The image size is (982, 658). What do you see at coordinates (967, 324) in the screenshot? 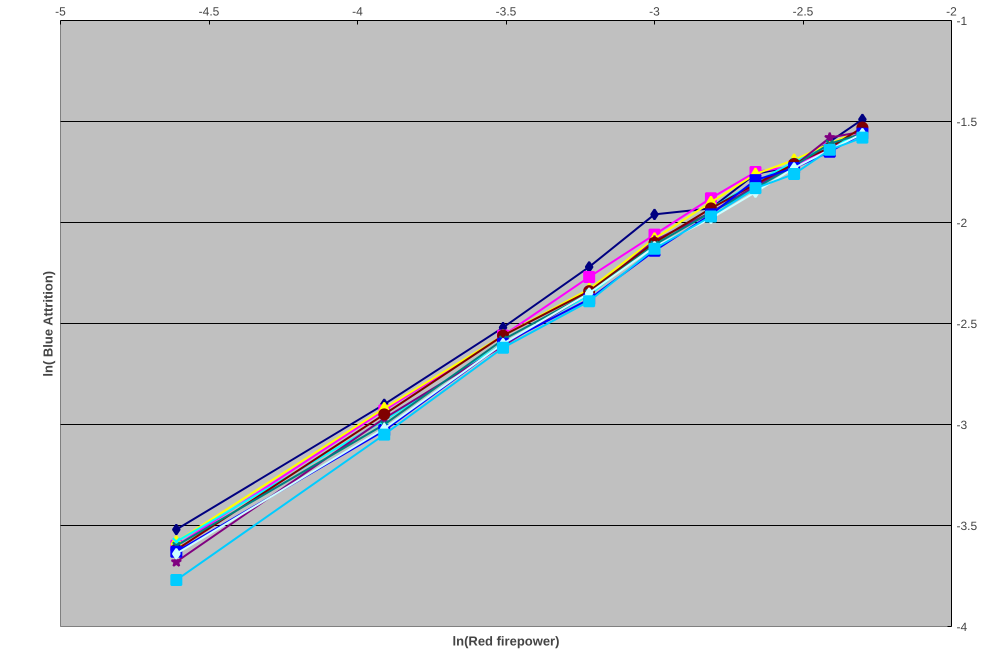
I see `y-tick-label: -2.5` at bounding box center [967, 324].